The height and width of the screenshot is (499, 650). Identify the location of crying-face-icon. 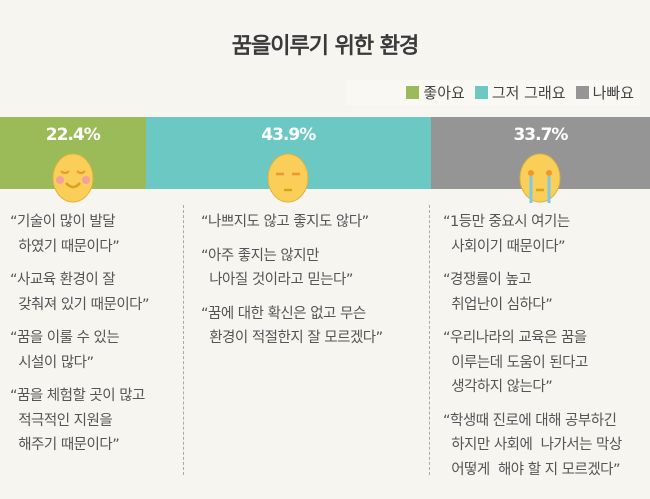
(540, 178).